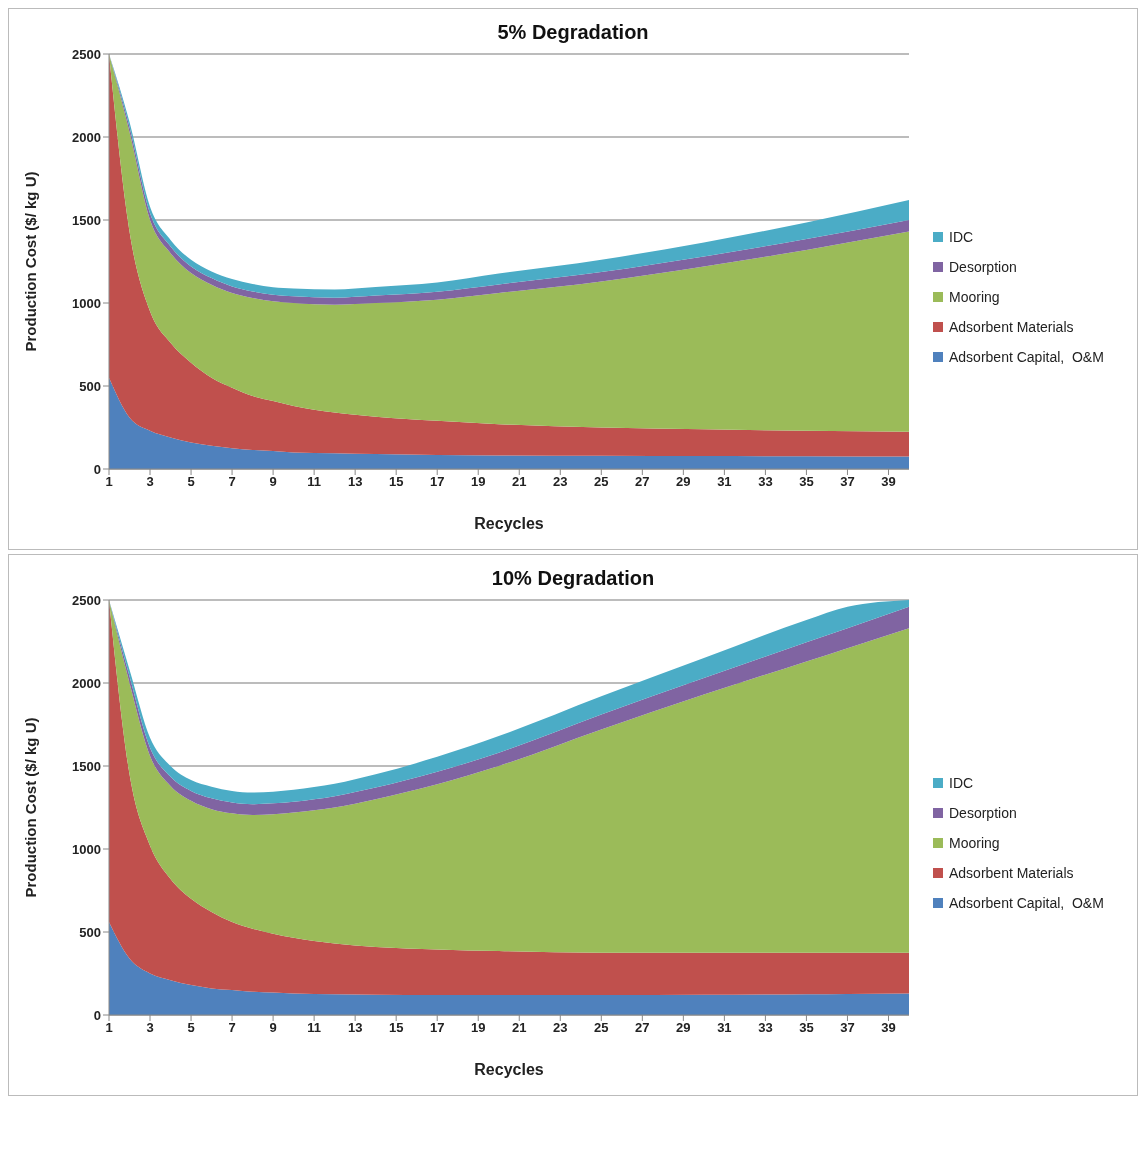 This screenshot has width=1146, height=1160. I want to click on chart-title: 10% Degradation, so click(573, 578).